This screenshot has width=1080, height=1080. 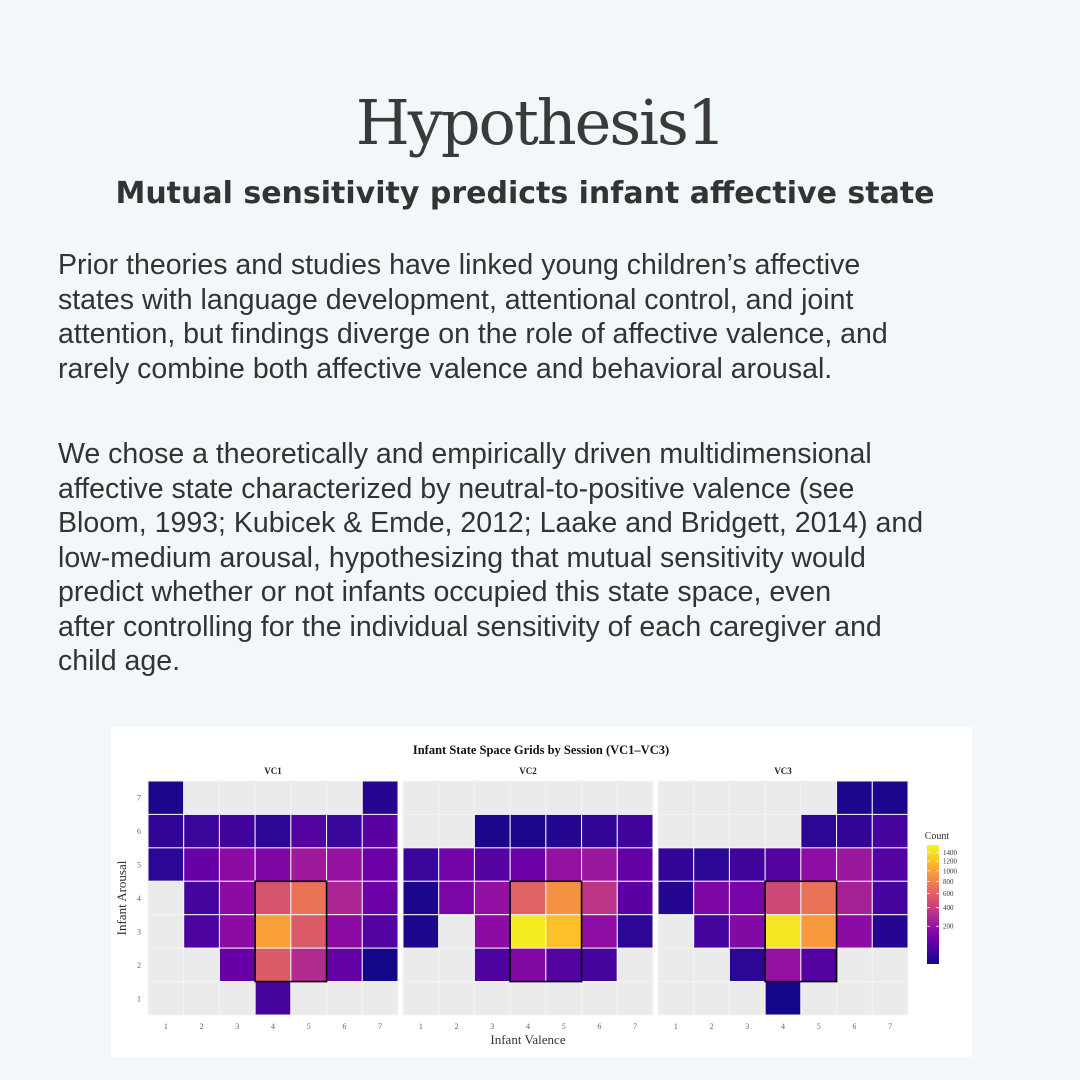 What do you see at coordinates (380, 1026) in the screenshot?
I see `x-tick-label: 7` at bounding box center [380, 1026].